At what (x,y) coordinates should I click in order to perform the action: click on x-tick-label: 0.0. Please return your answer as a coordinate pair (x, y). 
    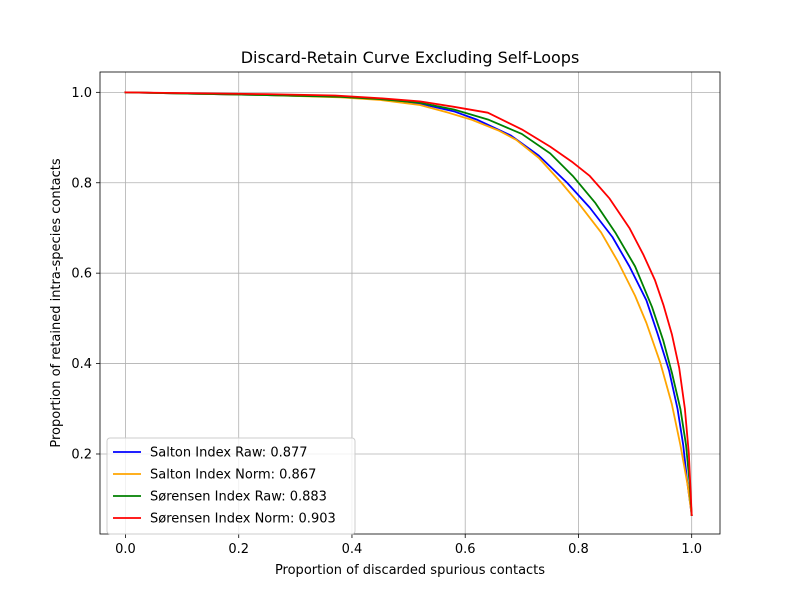
    Looking at the image, I should click on (125, 549).